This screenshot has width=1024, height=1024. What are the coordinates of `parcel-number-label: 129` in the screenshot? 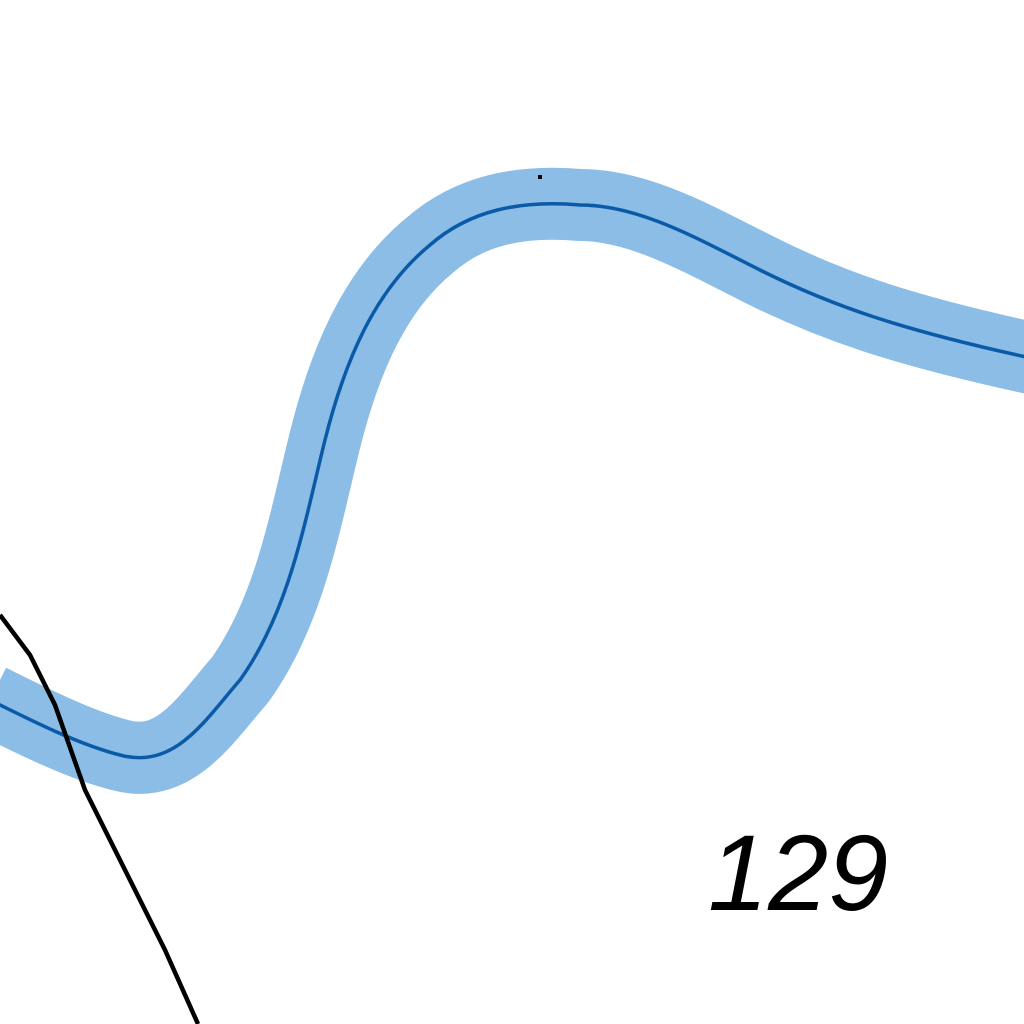 It's located at (798, 872).